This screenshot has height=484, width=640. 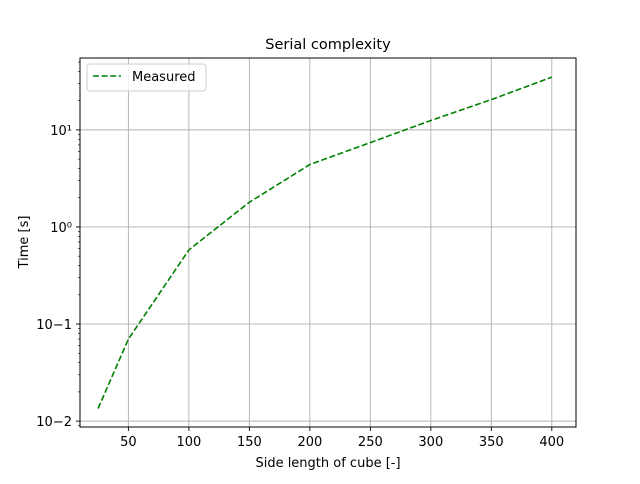 I want to click on legend: Measured, so click(x=146, y=77).